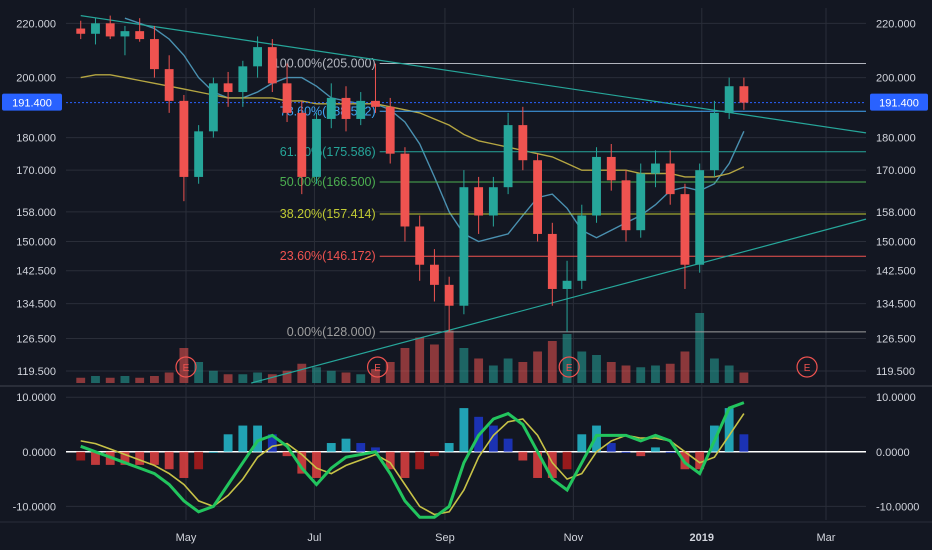  Describe the element at coordinates (896, 24) in the screenshot. I see `y-tick-label-right: 220.000` at that location.